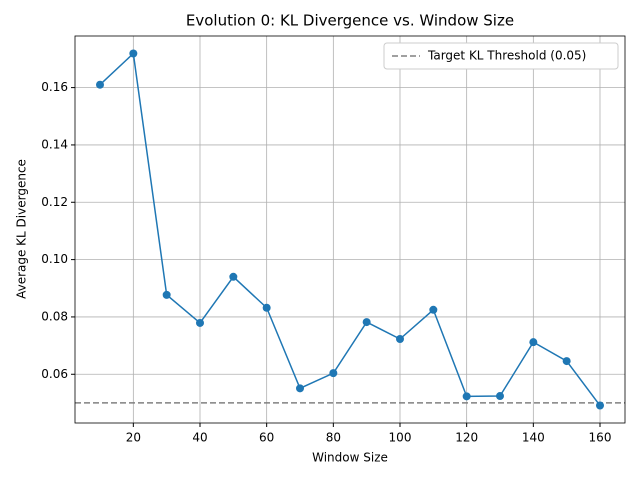 This screenshot has width=640, height=480. Describe the element at coordinates (266, 438) in the screenshot. I see `x-tick-label: 60` at that location.